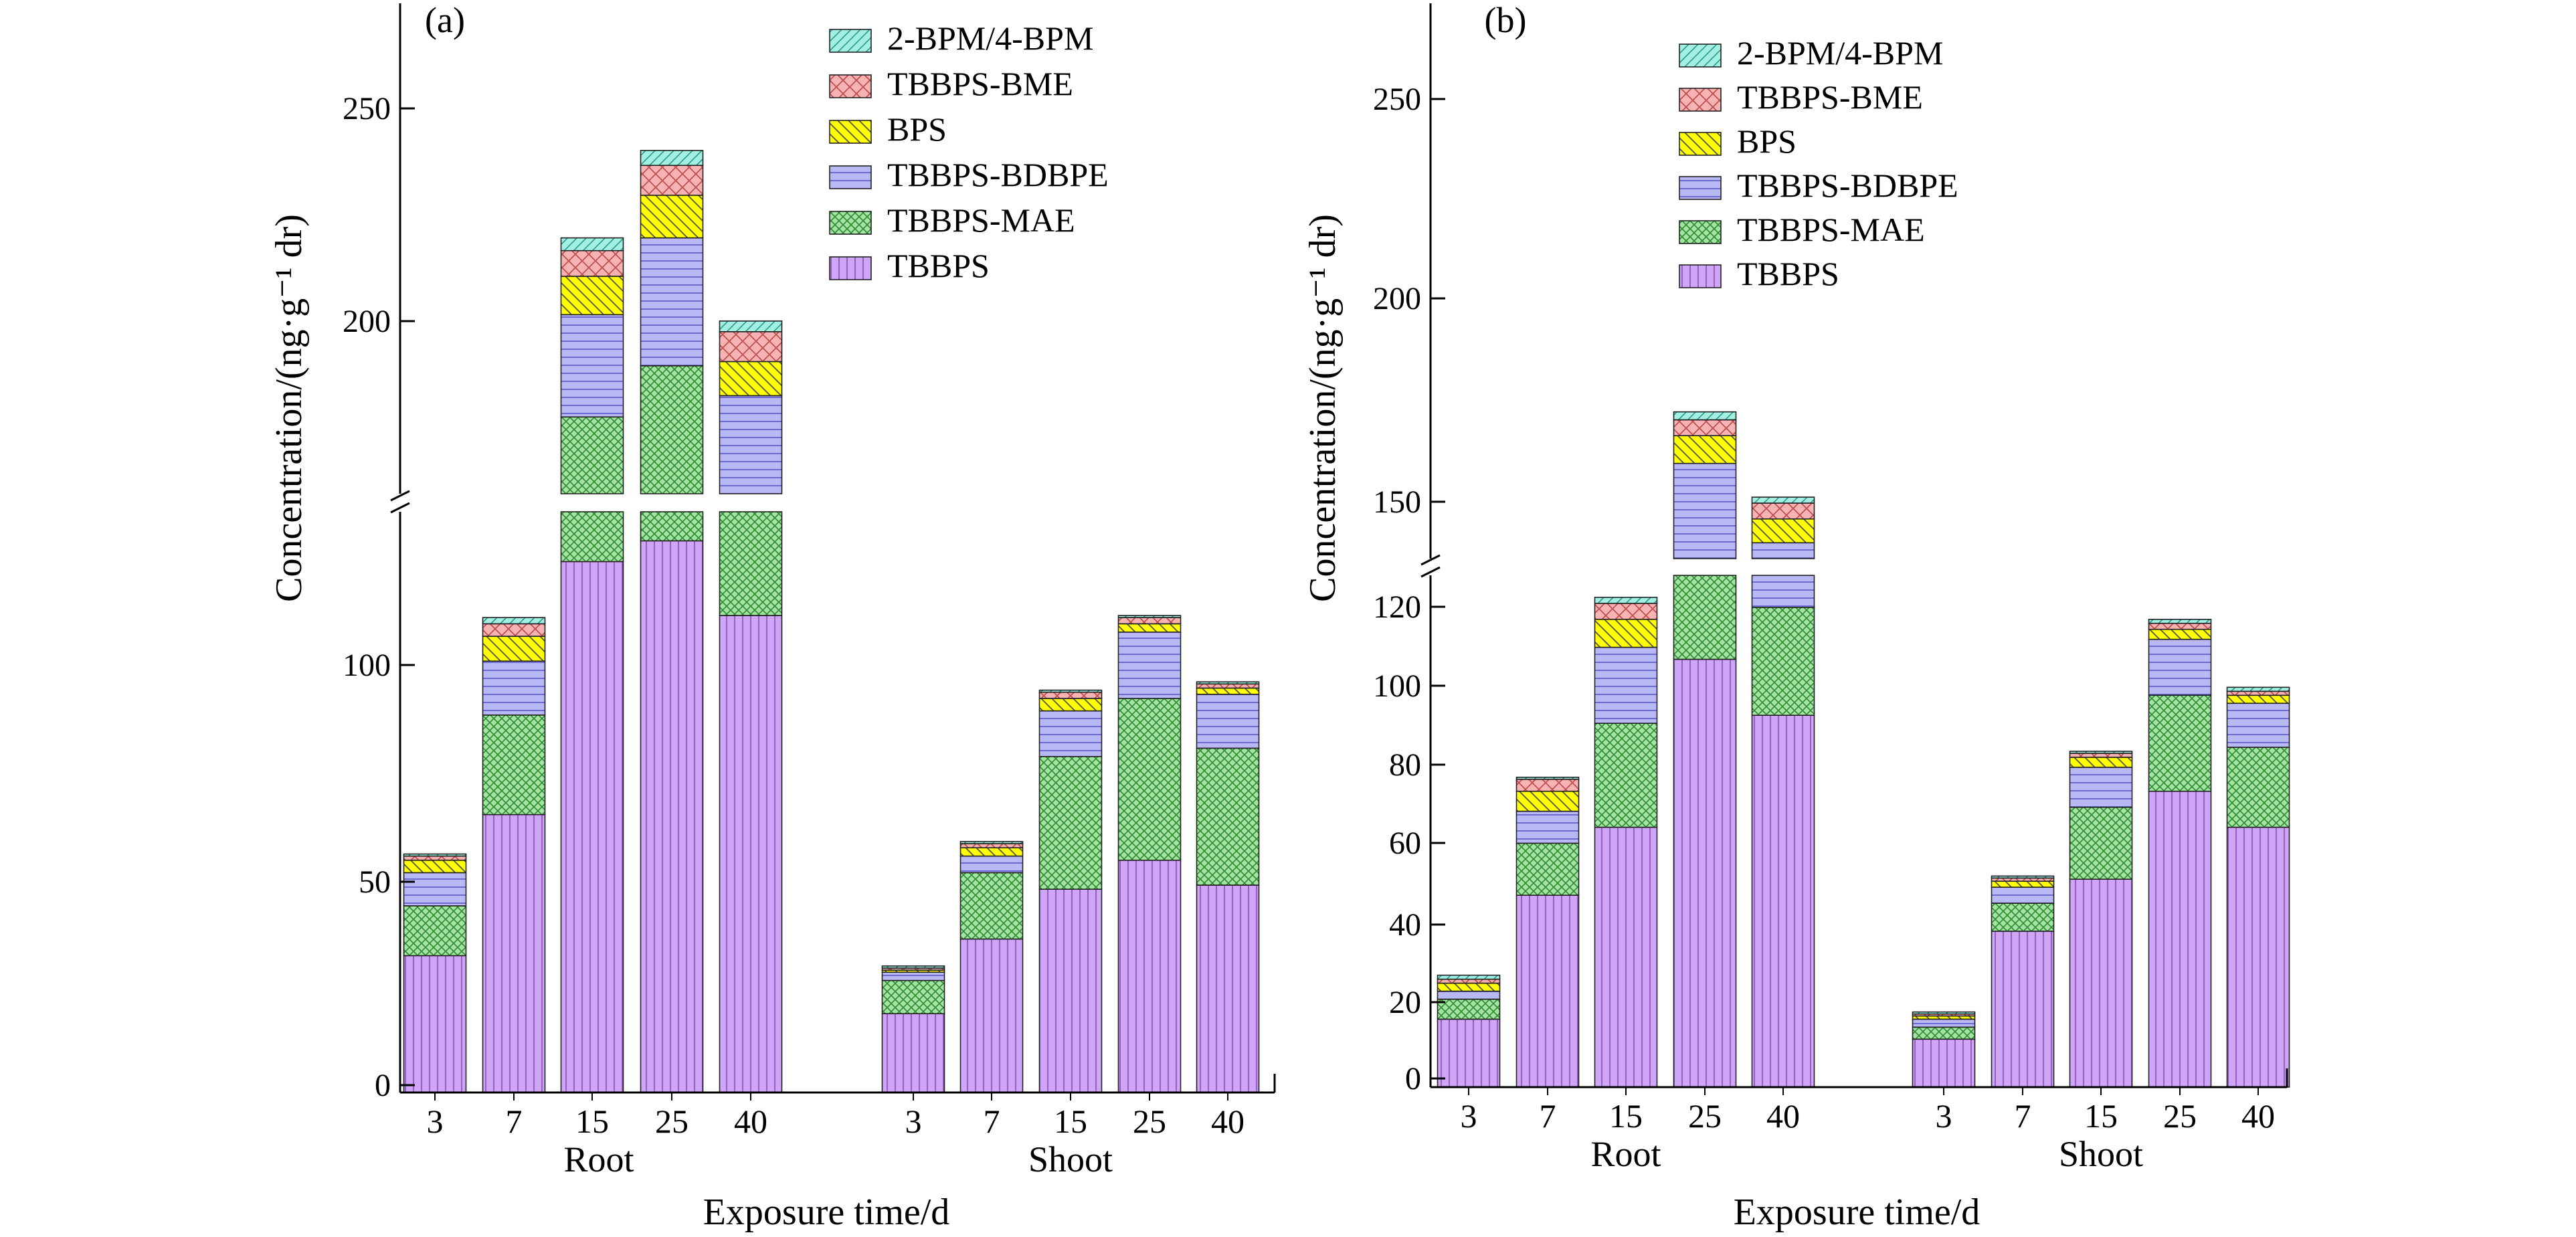 The width and height of the screenshot is (2576, 1237). Describe the element at coordinates (514, 630) in the screenshot. I see `bar-root-7-tbbps-bme` at that location.